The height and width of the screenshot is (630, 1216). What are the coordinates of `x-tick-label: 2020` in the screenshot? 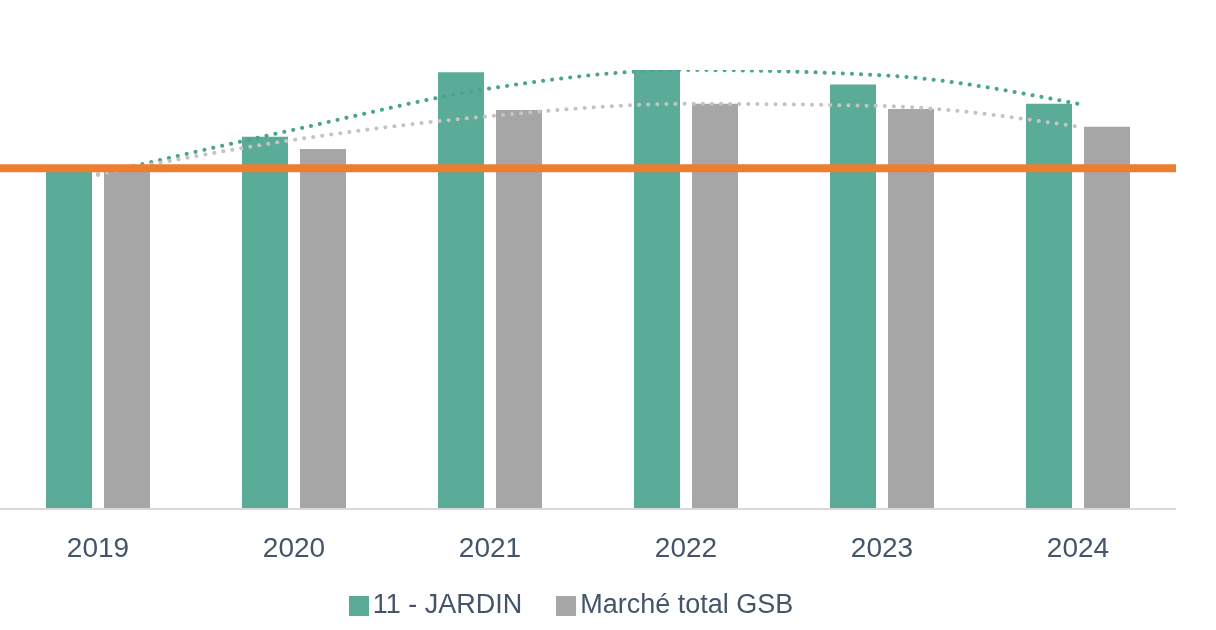 It's located at (294, 547).